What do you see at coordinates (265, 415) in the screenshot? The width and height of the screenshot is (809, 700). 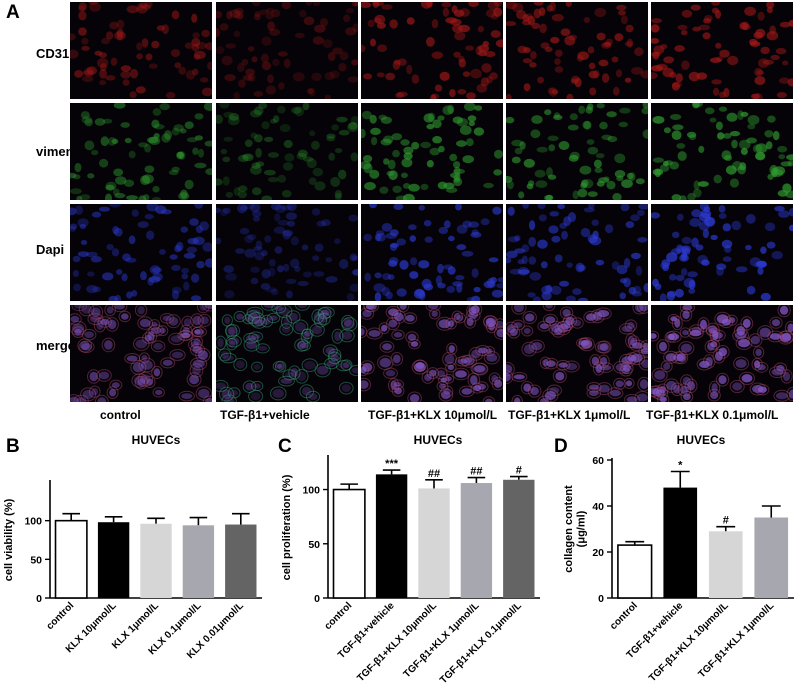 I see `column-label-tgf-vehicle: TGF-β1+vehicle` at bounding box center [265, 415].